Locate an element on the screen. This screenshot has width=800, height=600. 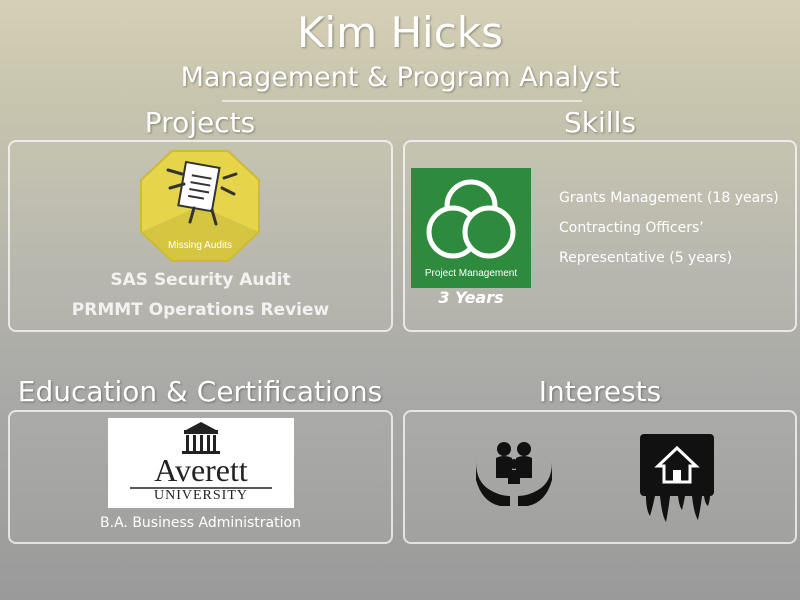
home-paint-icon is located at coordinates (677, 479).